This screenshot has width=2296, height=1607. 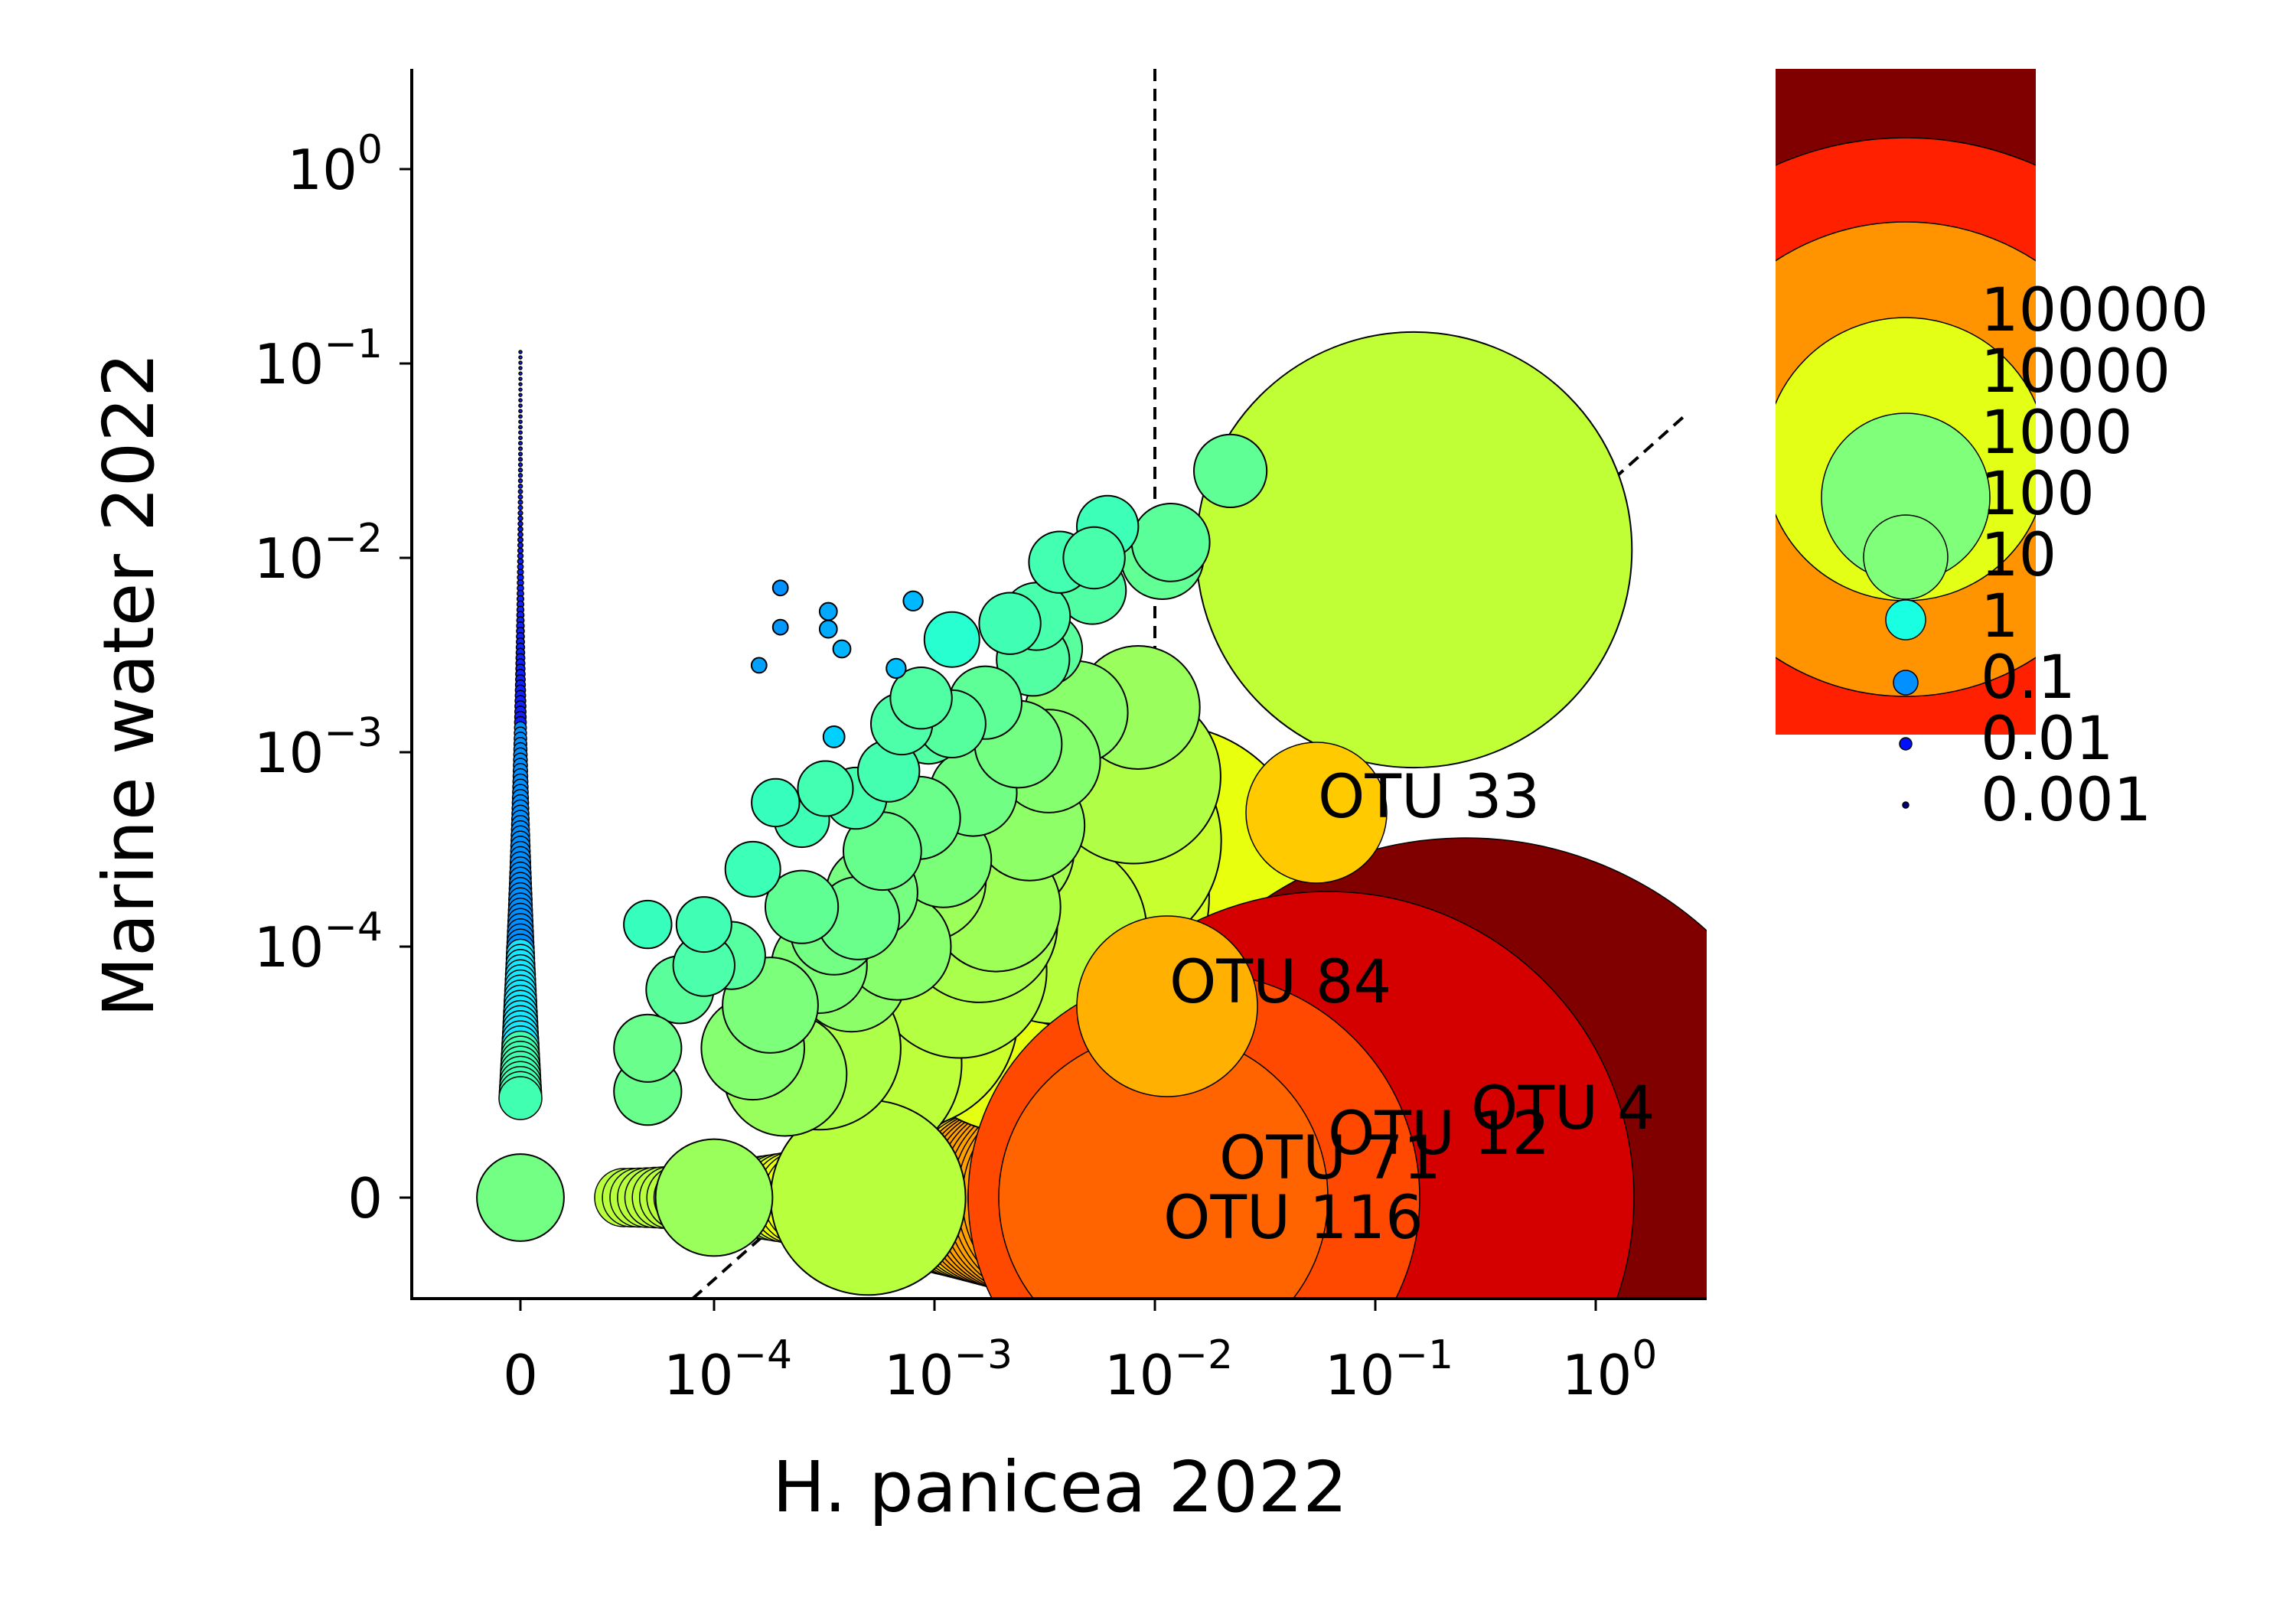 What do you see at coordinates (129, 685) in the screenshot?
I see `y-axis-title: Marine water 2022` at bounding box center [129, 685].